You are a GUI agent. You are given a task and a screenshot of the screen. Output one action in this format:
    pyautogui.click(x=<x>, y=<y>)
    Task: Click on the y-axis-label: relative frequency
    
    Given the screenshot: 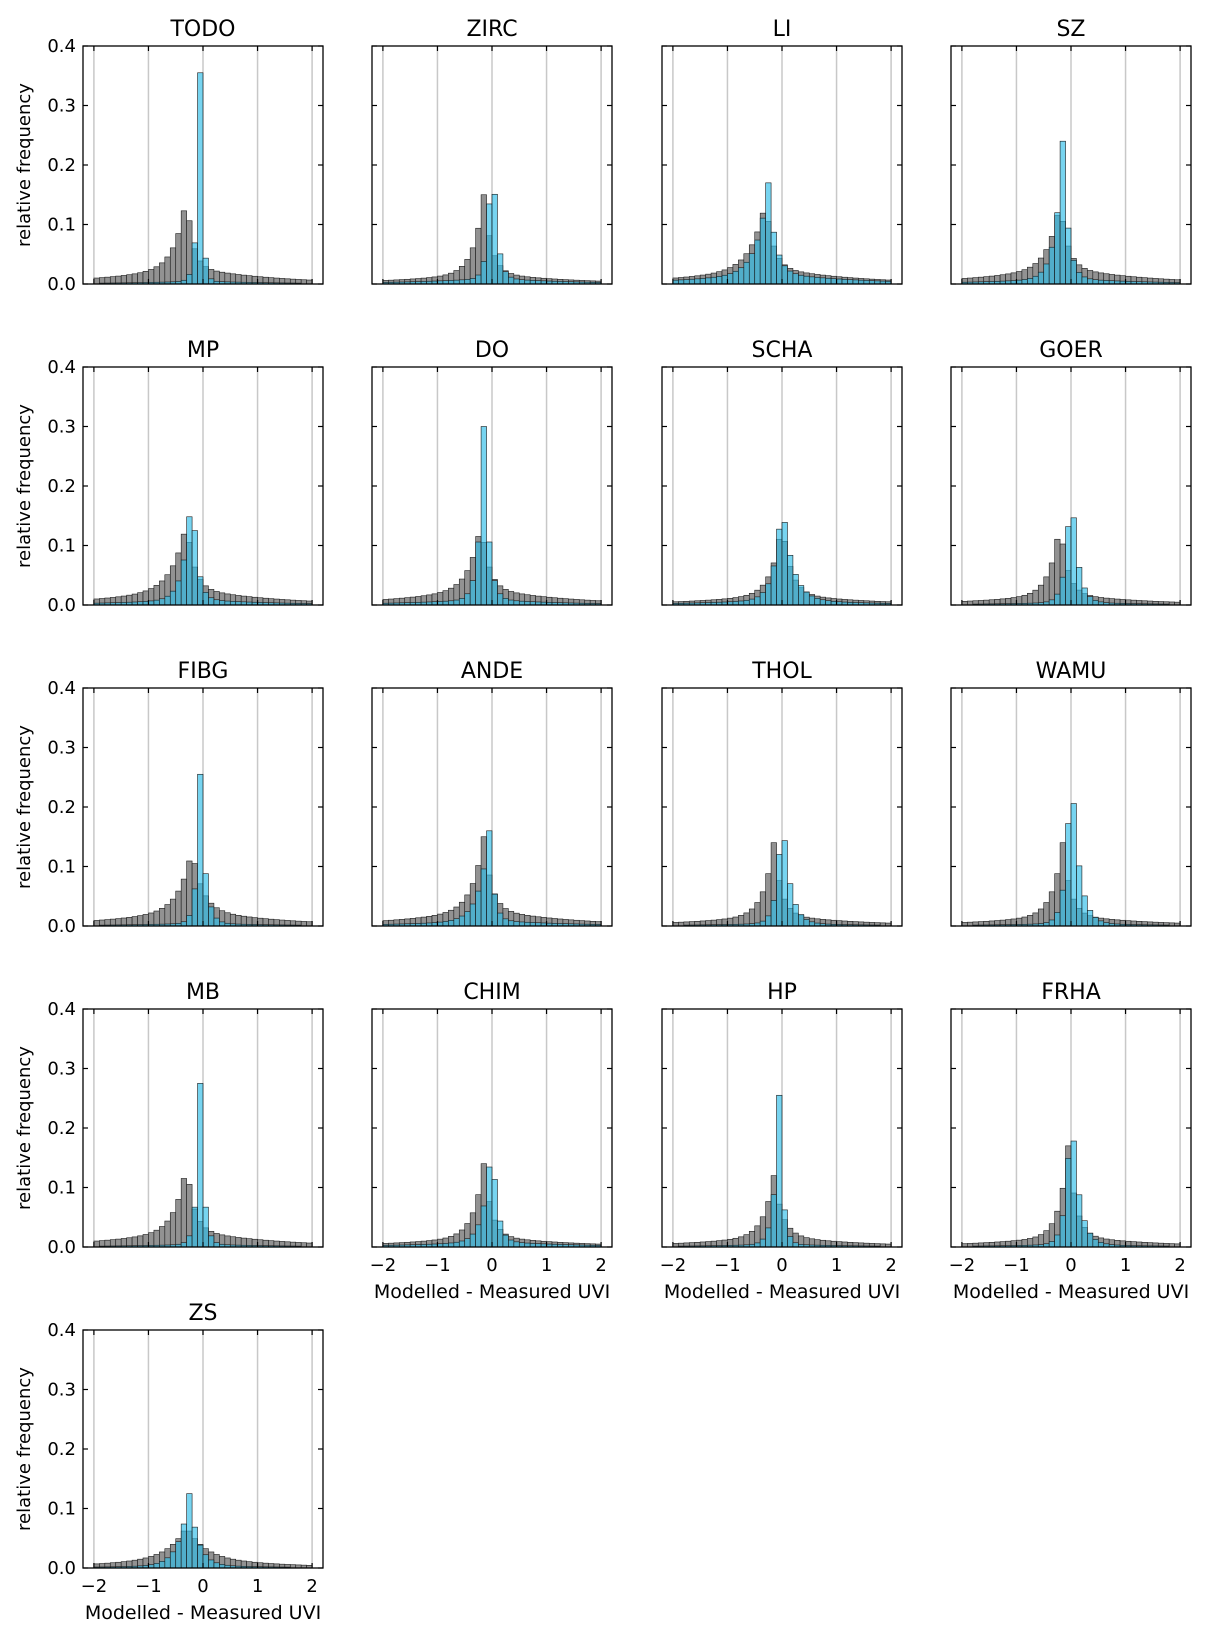 What is the action you would take?
    pyautogui.click(x=24, y=165)
    